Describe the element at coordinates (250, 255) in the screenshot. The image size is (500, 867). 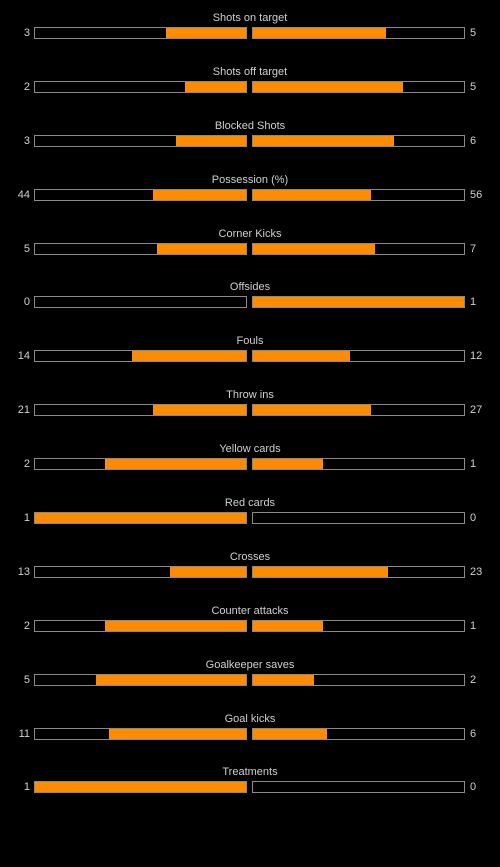
I see `stat-row: Corner Kicks 5 7` at that location.